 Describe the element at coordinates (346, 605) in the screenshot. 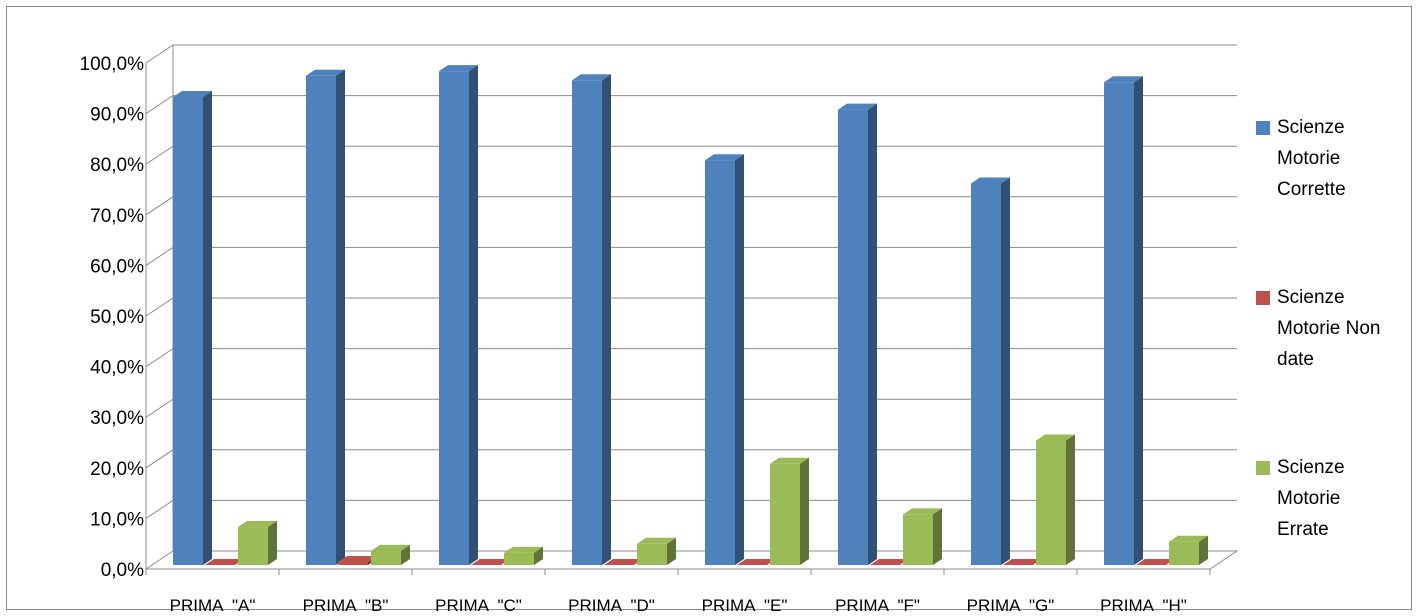

I see `x-tick-label: PRIMA "B"` at that location.